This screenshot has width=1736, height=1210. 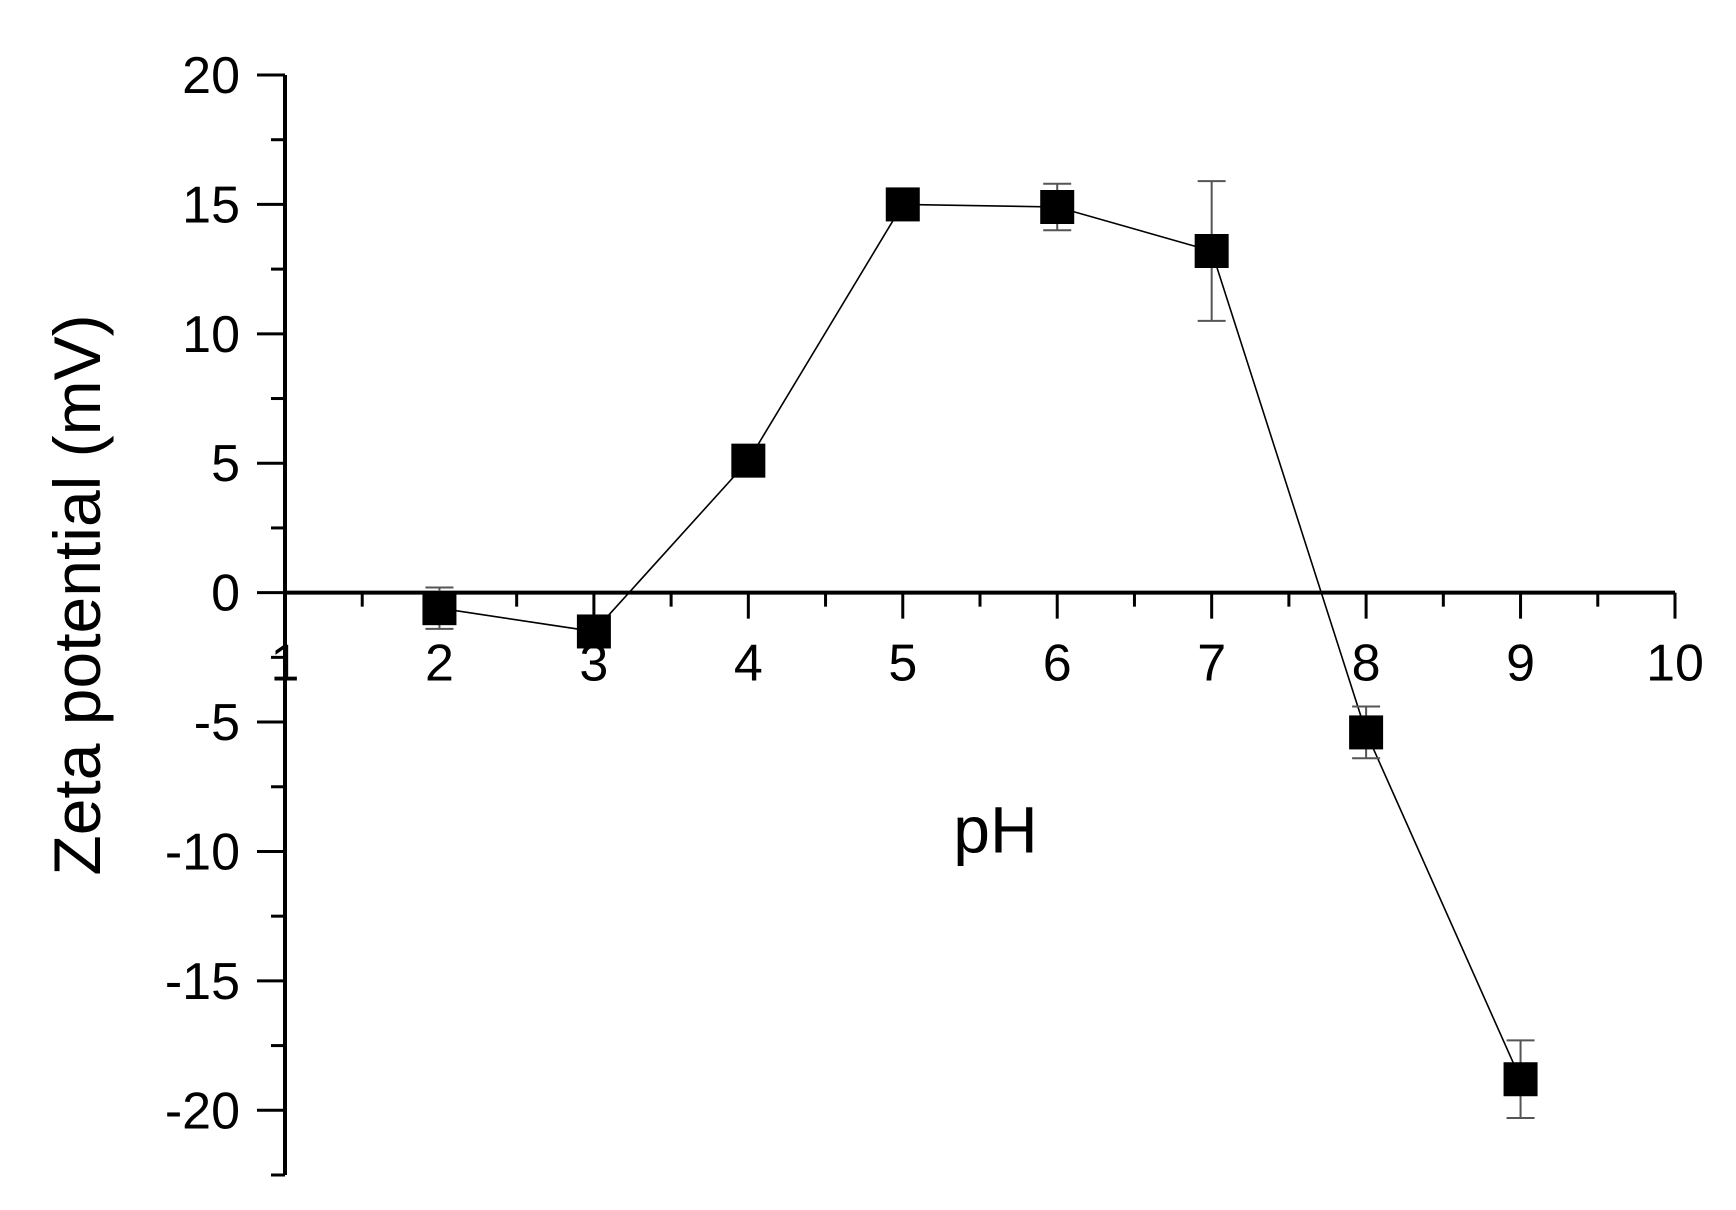 What do you see at coordinates (1366, 664) in the screenshot?
I see `x-tick-label: 8` at bounding box center [1366, 664].